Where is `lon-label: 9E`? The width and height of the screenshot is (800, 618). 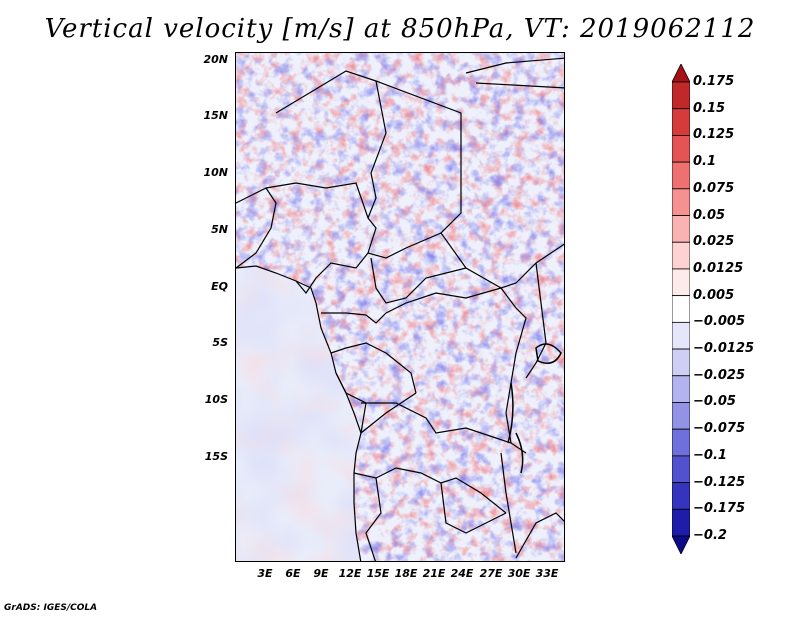 lon-label: 9E is located at coordinates (321, 573).